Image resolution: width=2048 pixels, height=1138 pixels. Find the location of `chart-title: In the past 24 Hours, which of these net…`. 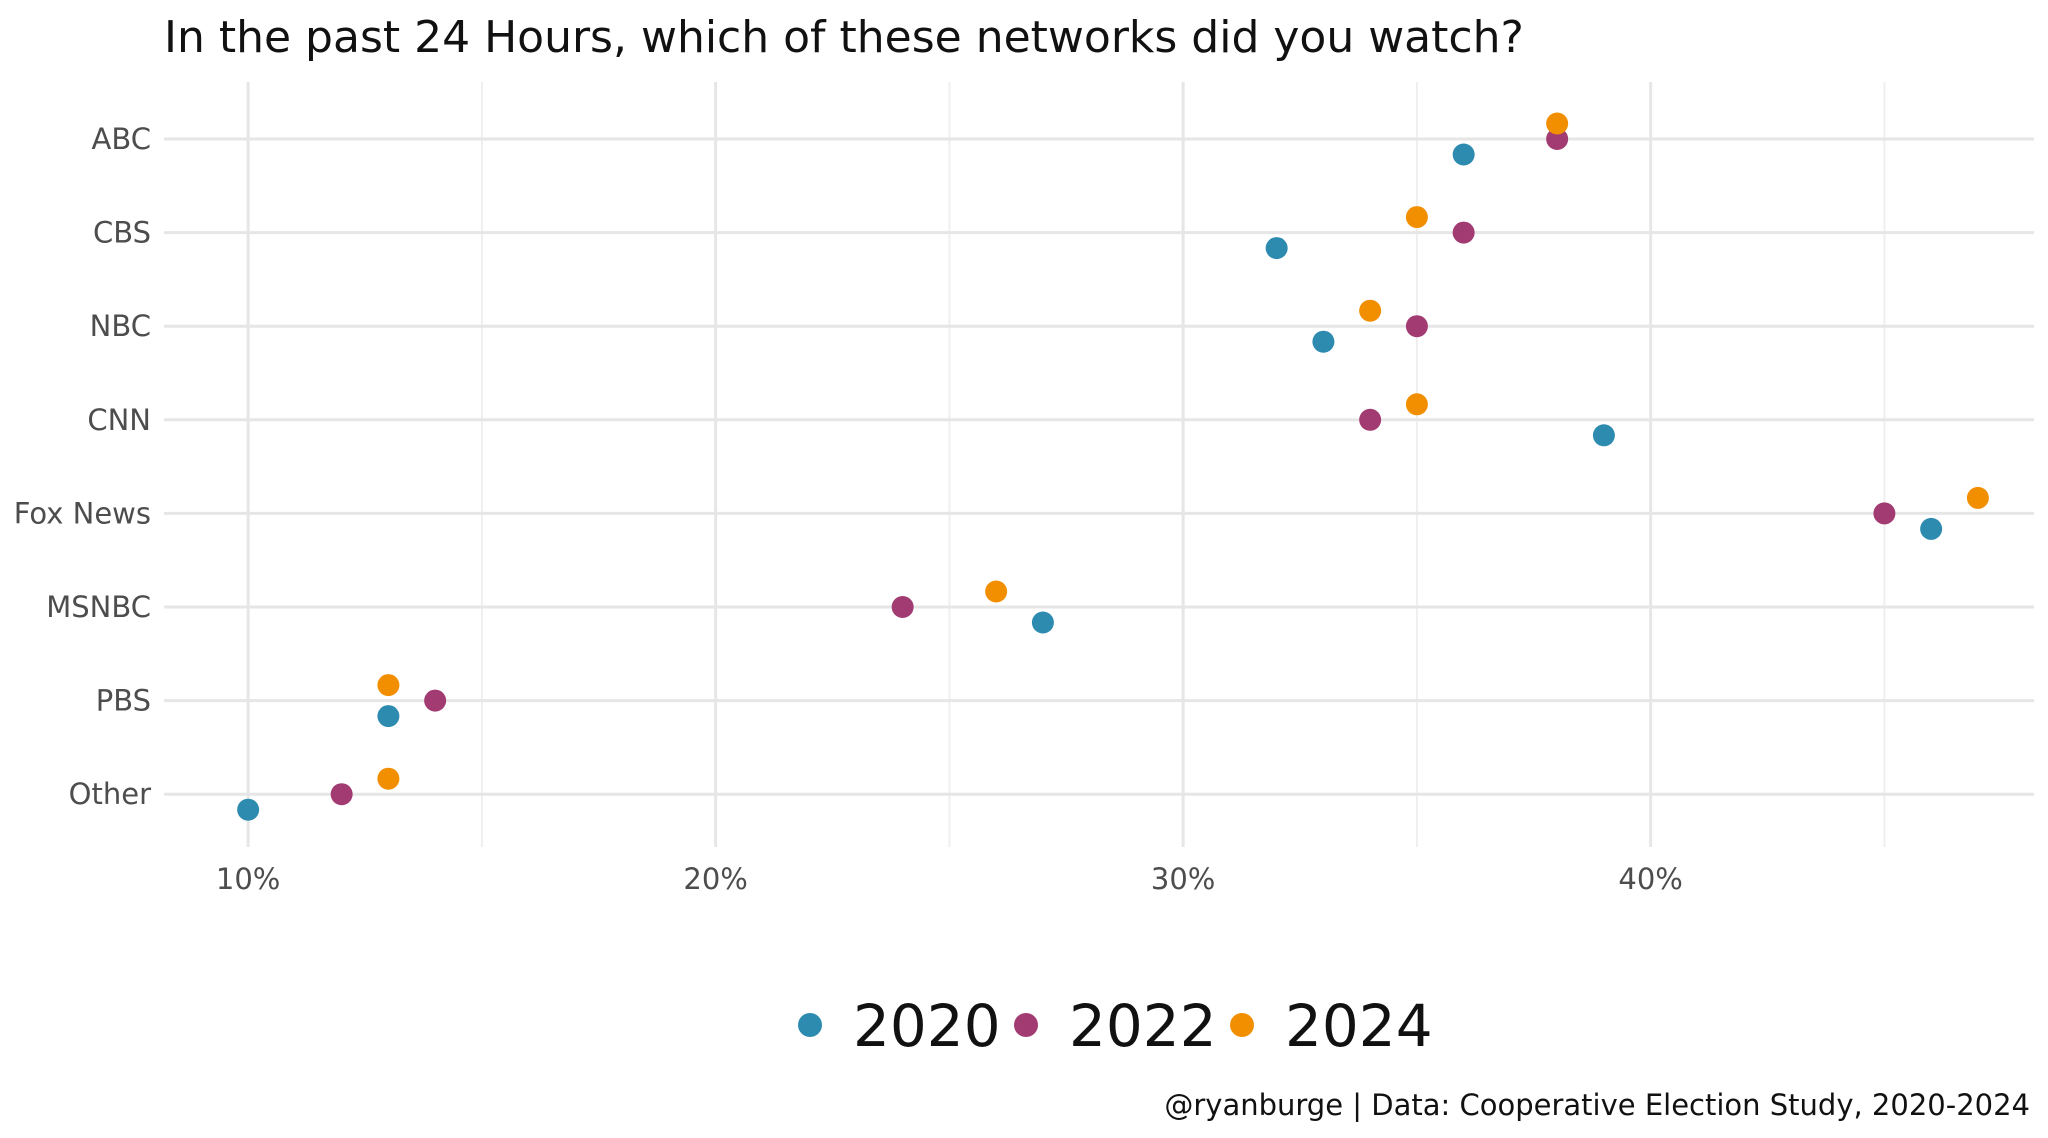

chart-title: In the past 24 Hours, which of these net… is located at coordinates (844, 37).